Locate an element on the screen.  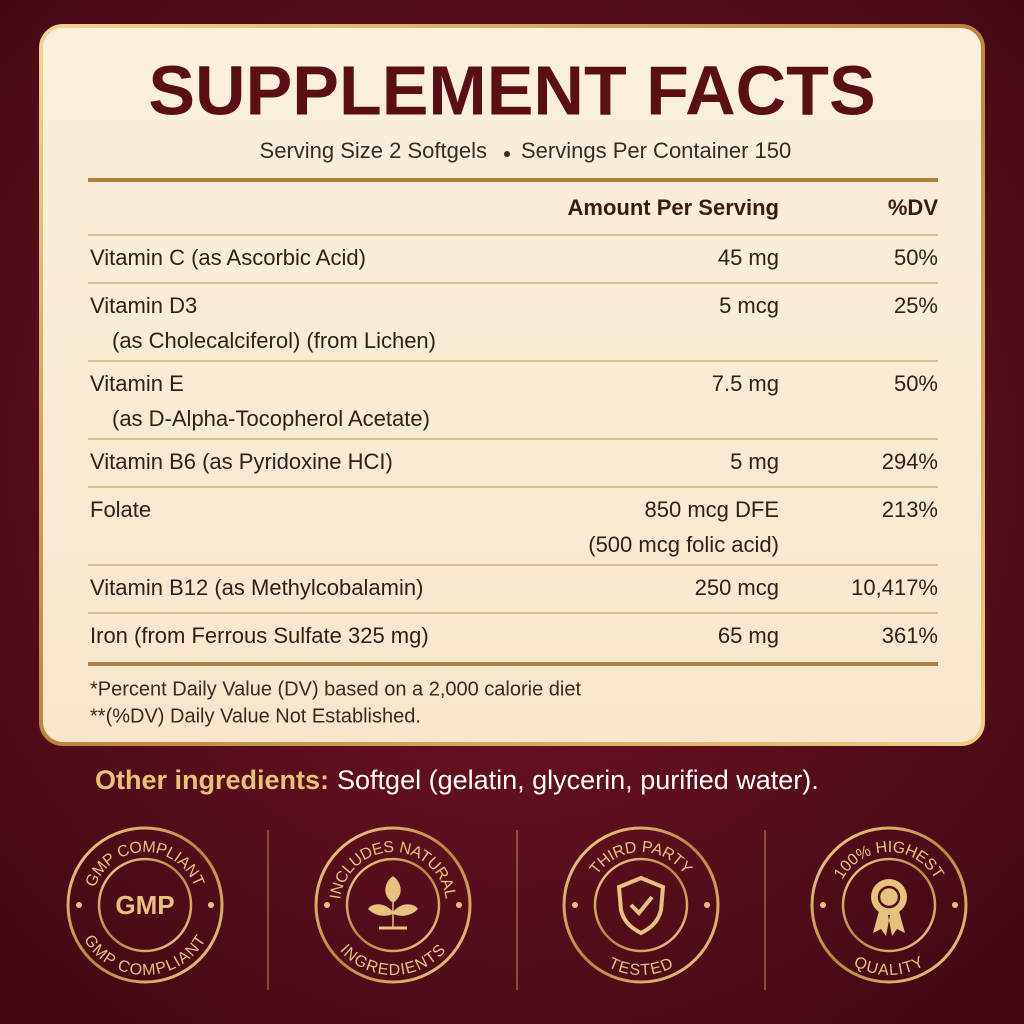
bullet is located at coordinates (507, 154).